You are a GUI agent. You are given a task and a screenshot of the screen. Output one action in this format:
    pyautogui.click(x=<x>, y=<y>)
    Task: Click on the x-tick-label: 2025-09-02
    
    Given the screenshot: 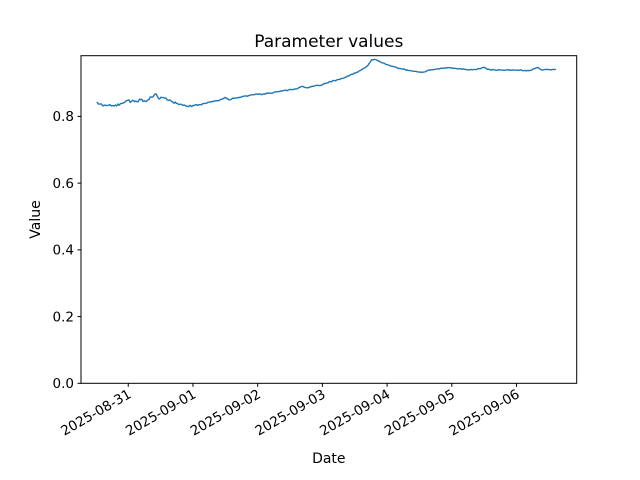 What is the action you would take?
    pyautogui.click(x=226, y=412)
    